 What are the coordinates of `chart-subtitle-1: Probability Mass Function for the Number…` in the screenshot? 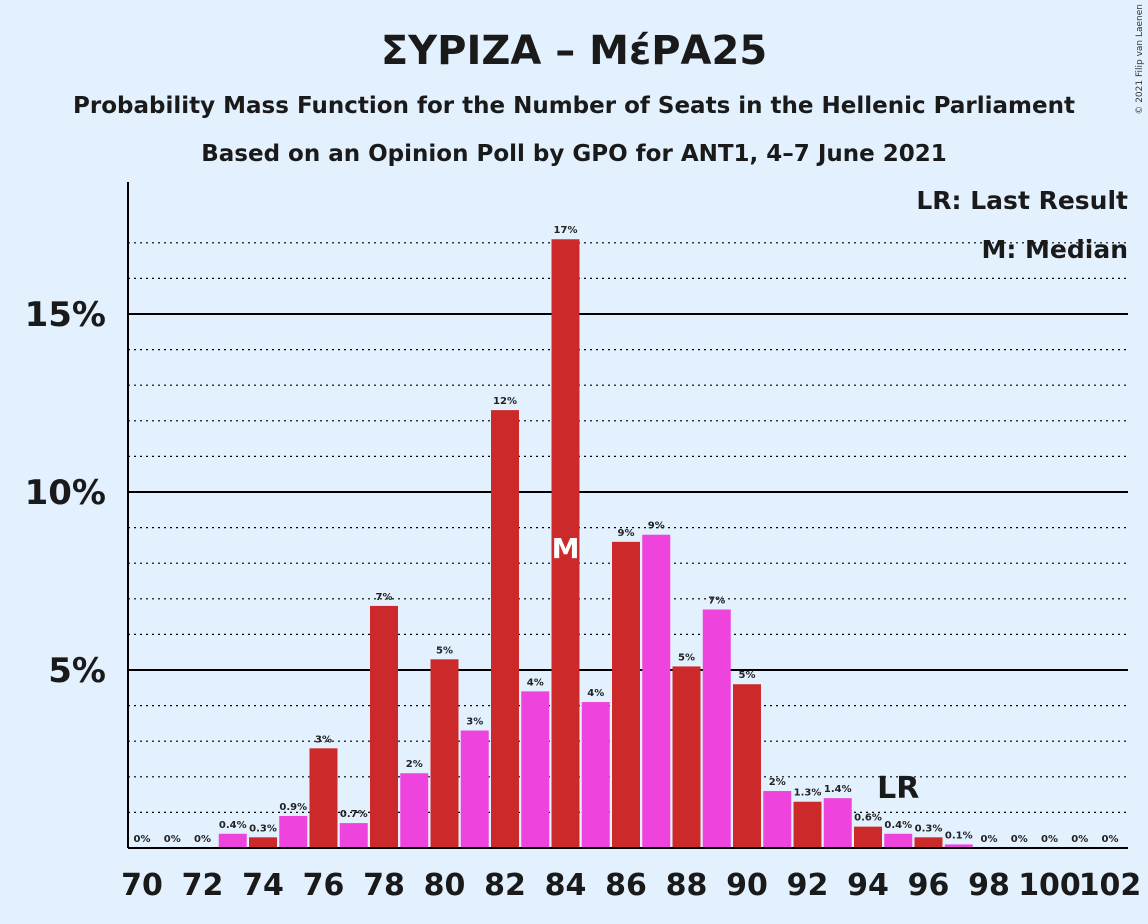 It's located at (574, 106).